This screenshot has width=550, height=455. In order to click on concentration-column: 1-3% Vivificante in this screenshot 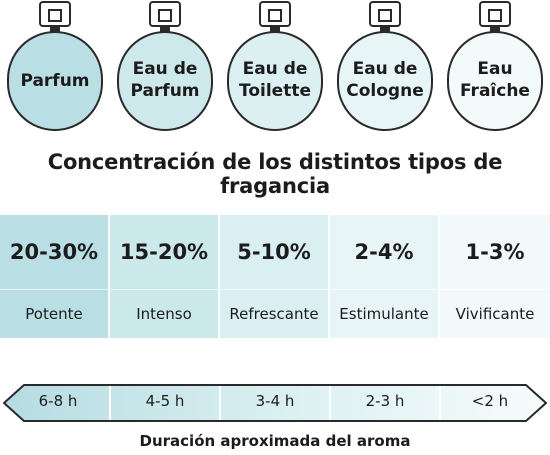, I will do `click(495, 276)`.